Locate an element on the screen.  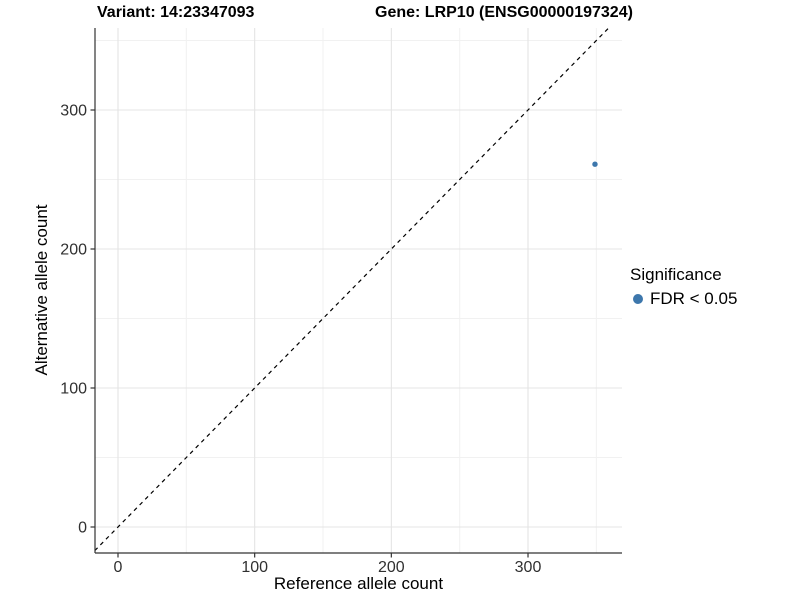
x-tick-label: 0 is located at coordinates (118, 567).